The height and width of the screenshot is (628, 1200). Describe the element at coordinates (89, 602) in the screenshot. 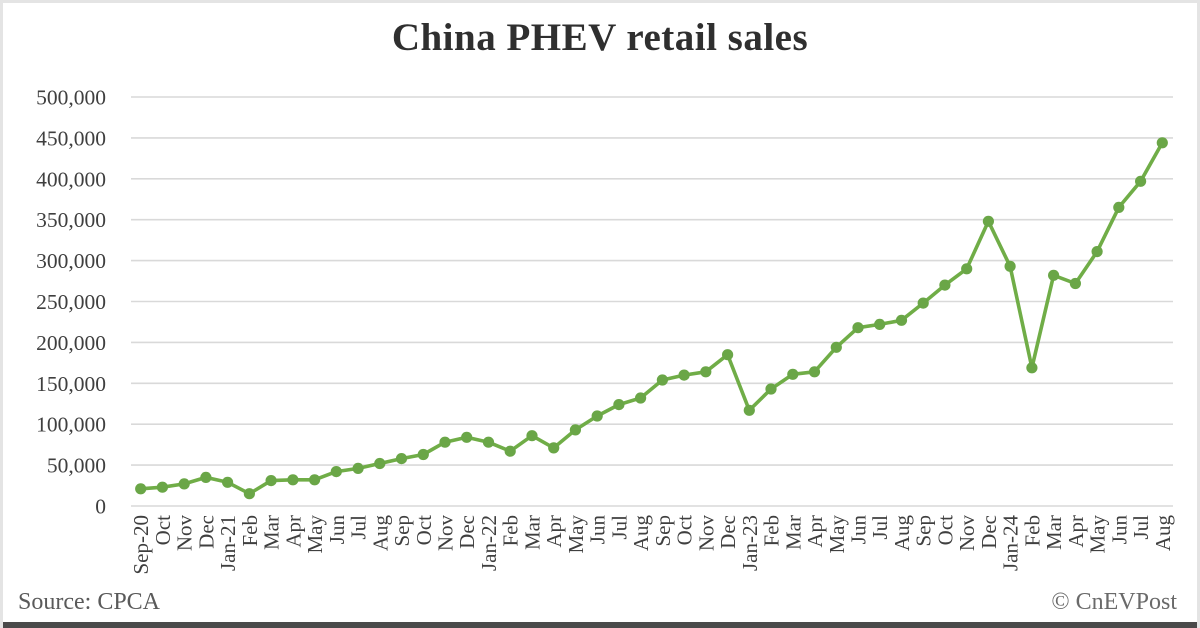

I see `source-label: Source: CPCA` at that location.